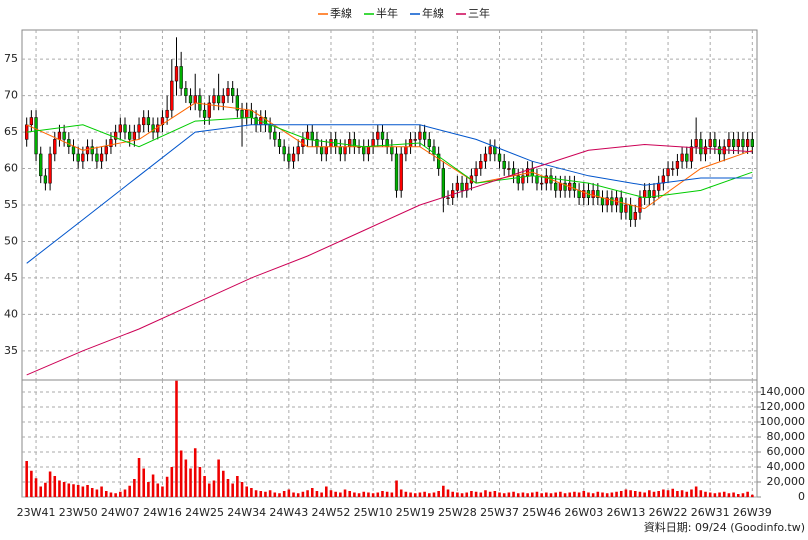 The image size is (808, 540). Describe the element at coordinates (541, 512) in the screenshot. I see `x-tick-label: 25W46` at that location.